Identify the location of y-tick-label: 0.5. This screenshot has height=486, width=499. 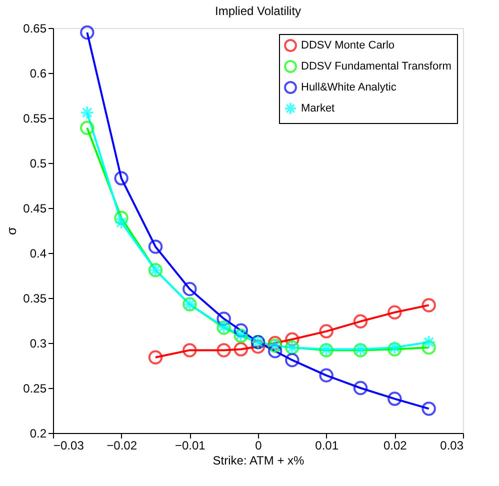
(38, 163).